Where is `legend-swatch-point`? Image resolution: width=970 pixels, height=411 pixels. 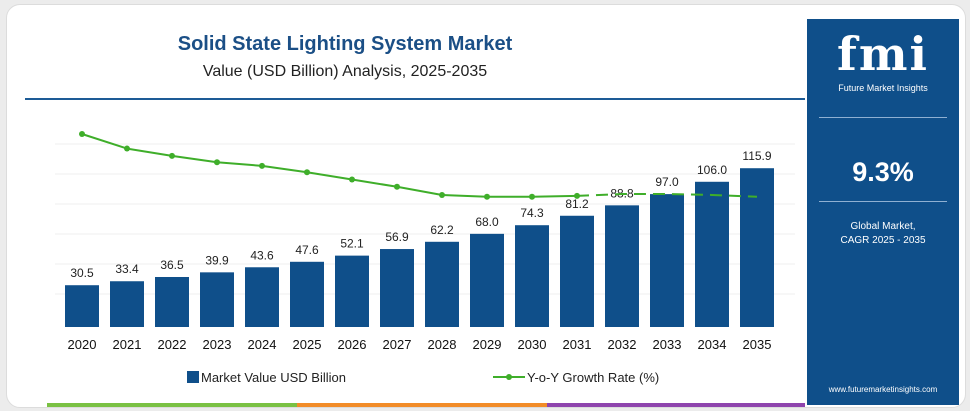
legend-swatch-point is located at coordinates (509, 377).